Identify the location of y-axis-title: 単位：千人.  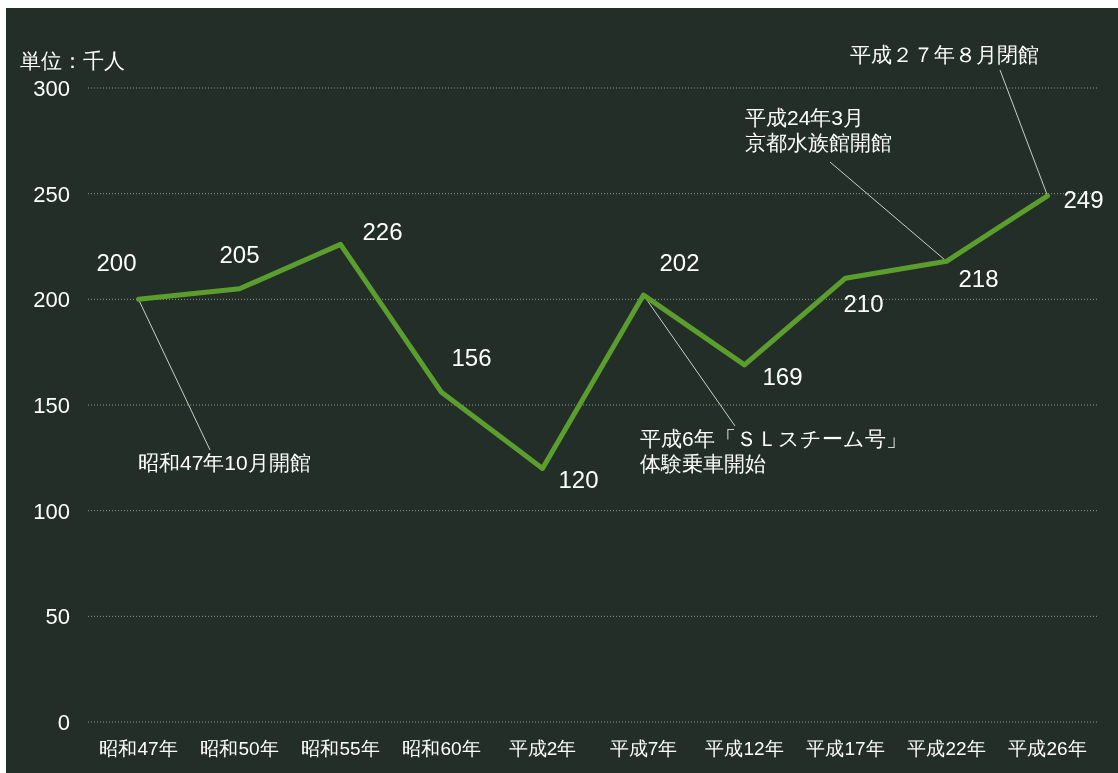
(72, 60).